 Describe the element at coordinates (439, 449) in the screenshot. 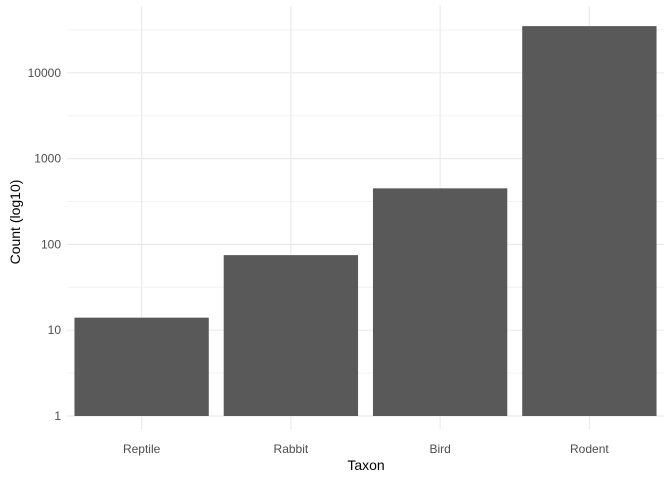

I see `x-tick-label: Bird` at that location.